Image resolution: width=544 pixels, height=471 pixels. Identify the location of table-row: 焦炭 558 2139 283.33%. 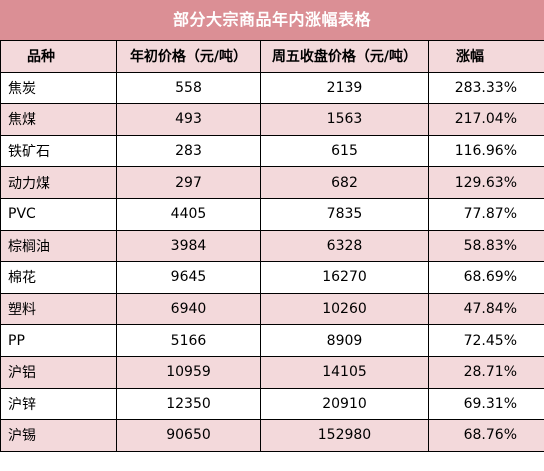
(272, 88).